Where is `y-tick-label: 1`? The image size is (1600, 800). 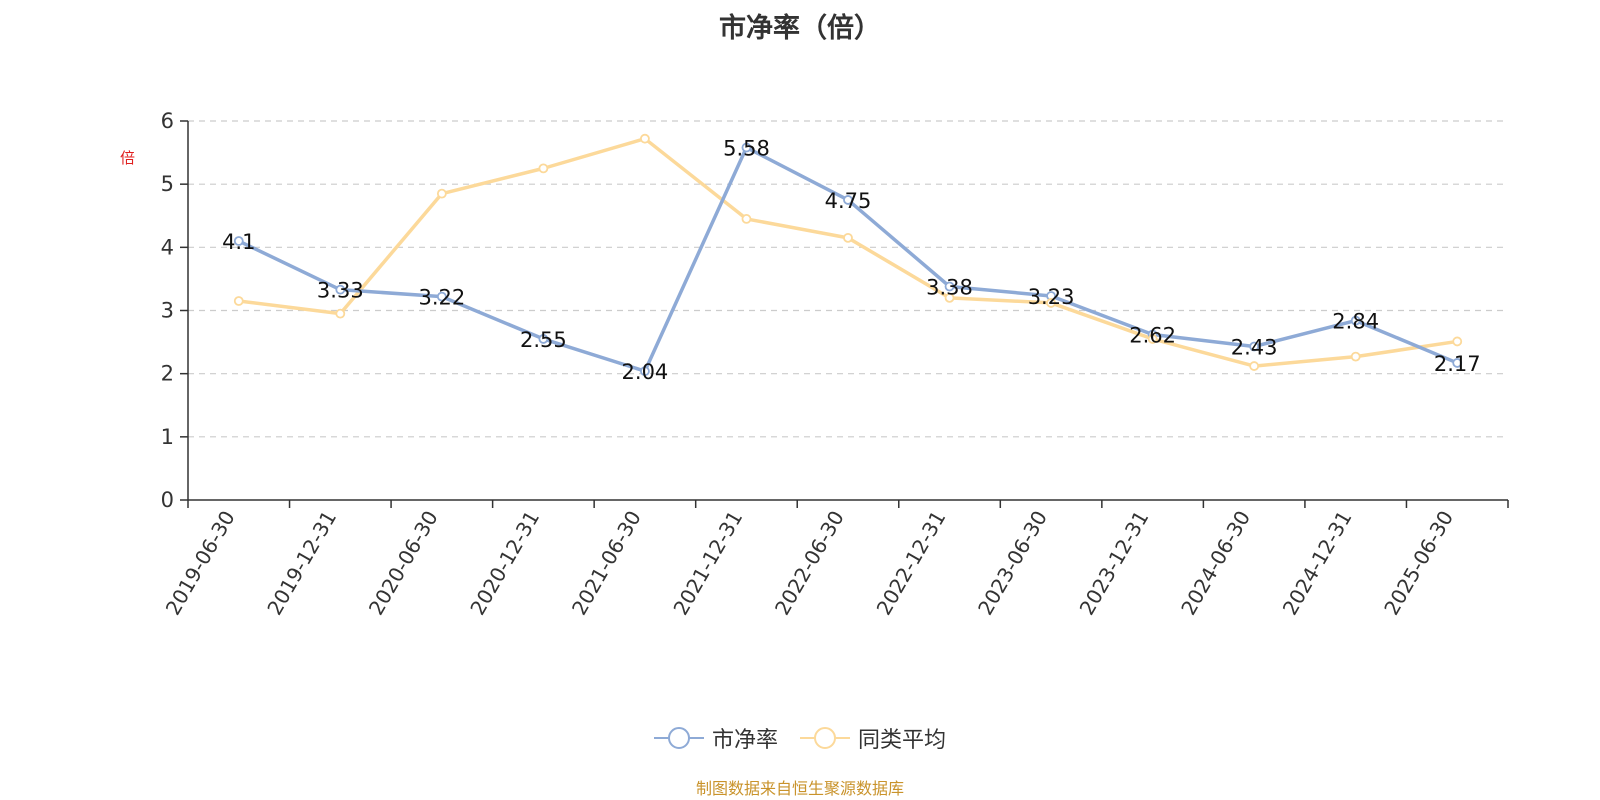
y-tick-label: 1 is located at coordinates (167, 437).